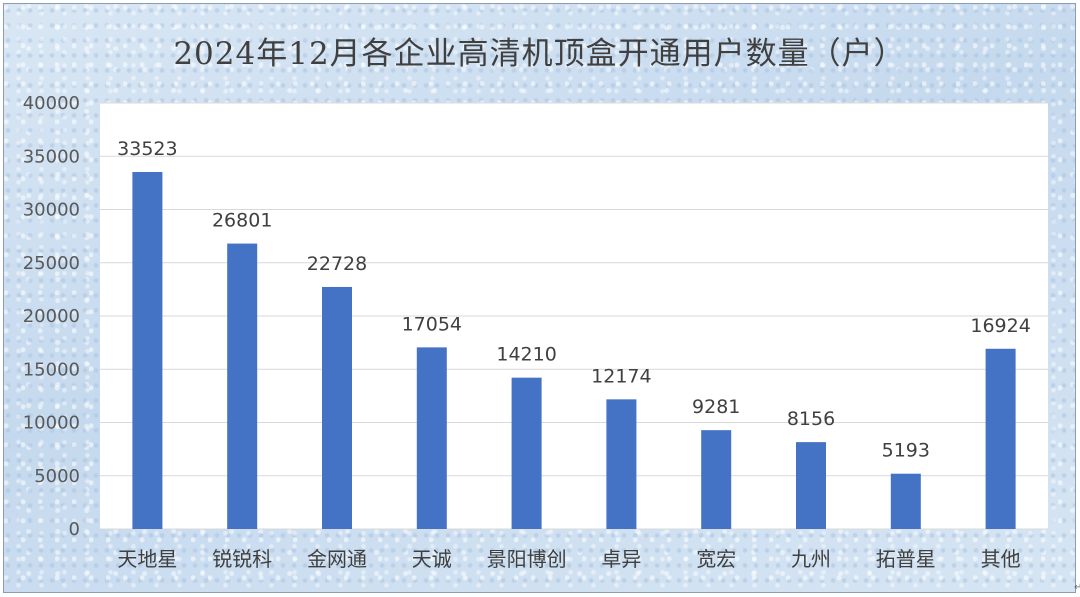 Image resolution: width=1080 pixels, height=597 pixels. I want to click on x-category-label: 宽宏, so click(716, 559).